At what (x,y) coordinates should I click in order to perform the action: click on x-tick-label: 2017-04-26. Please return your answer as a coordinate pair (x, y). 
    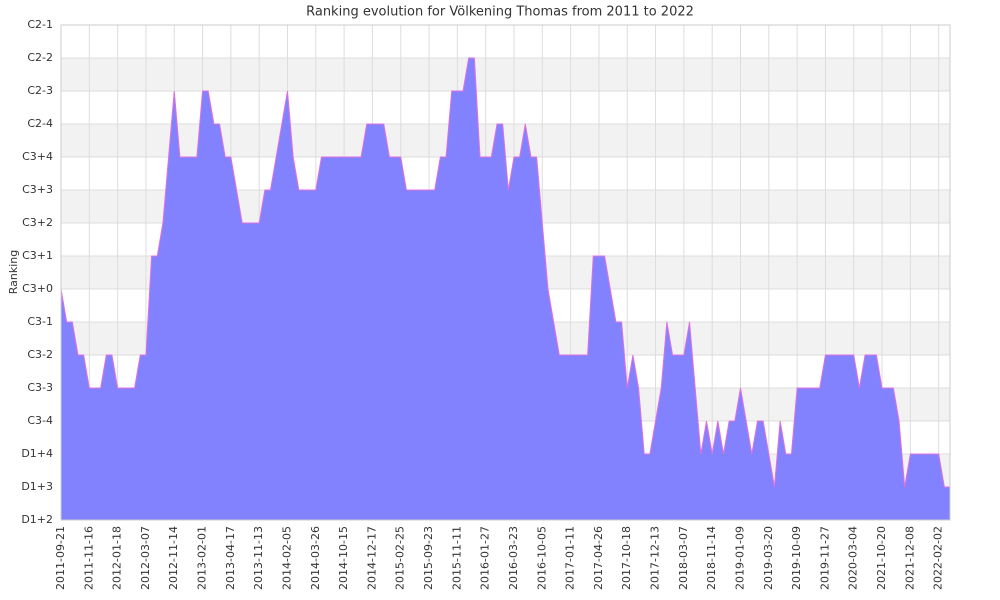
    Looking at the image, I should click on (598, 558).